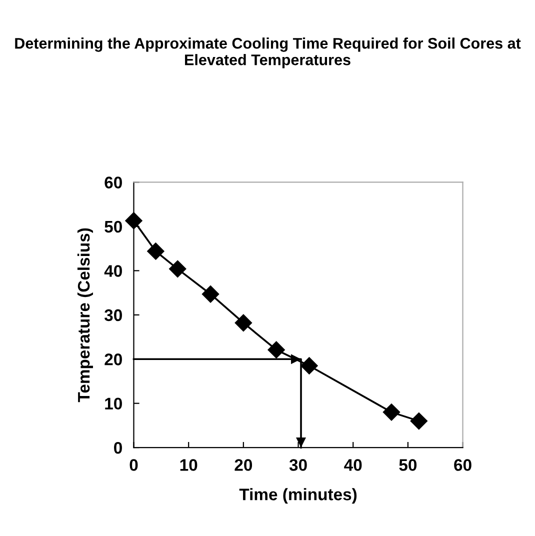  I want to click on y-tick-label: 30, so click(113, 315).